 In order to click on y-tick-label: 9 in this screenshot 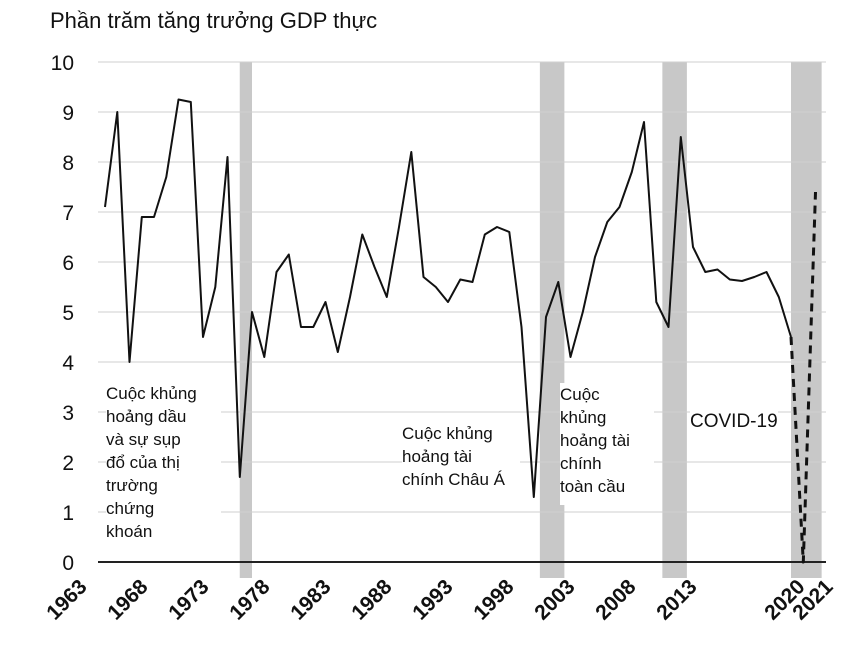, I will do `click(68, 113)`.